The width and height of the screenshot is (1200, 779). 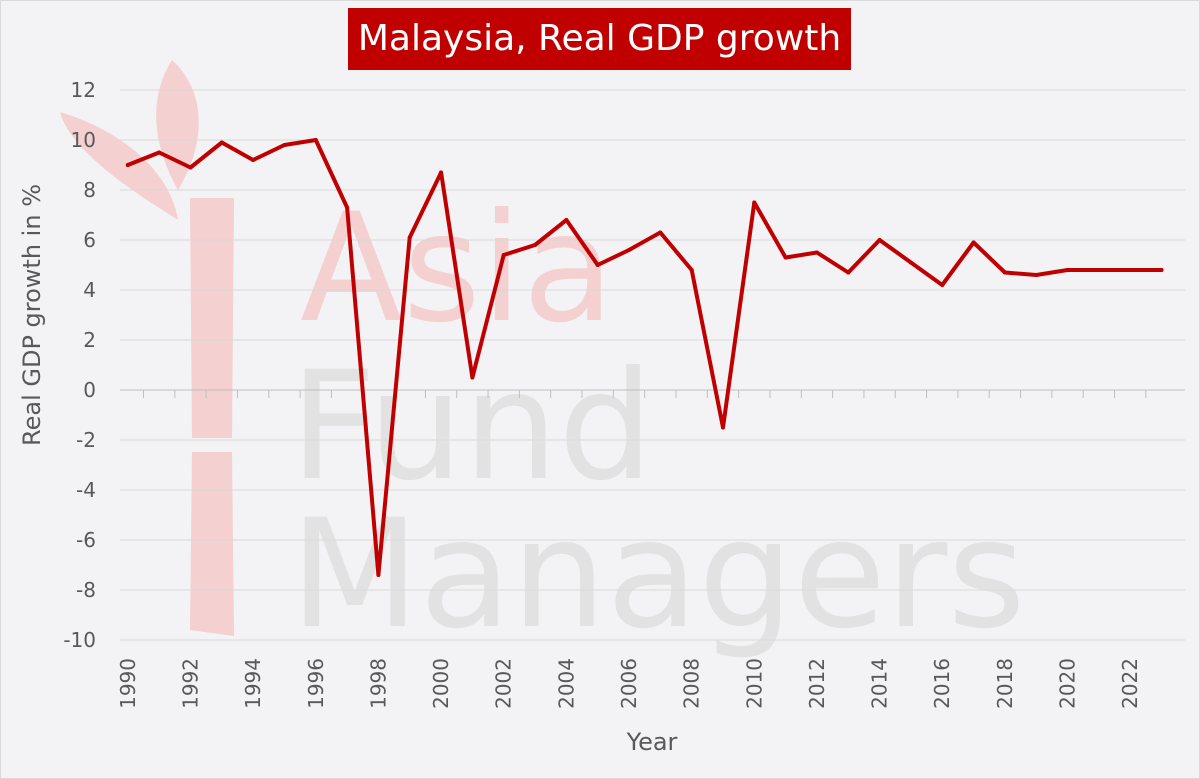 I want to click on x-tick-label: 1994, so click(x=253, y=683).